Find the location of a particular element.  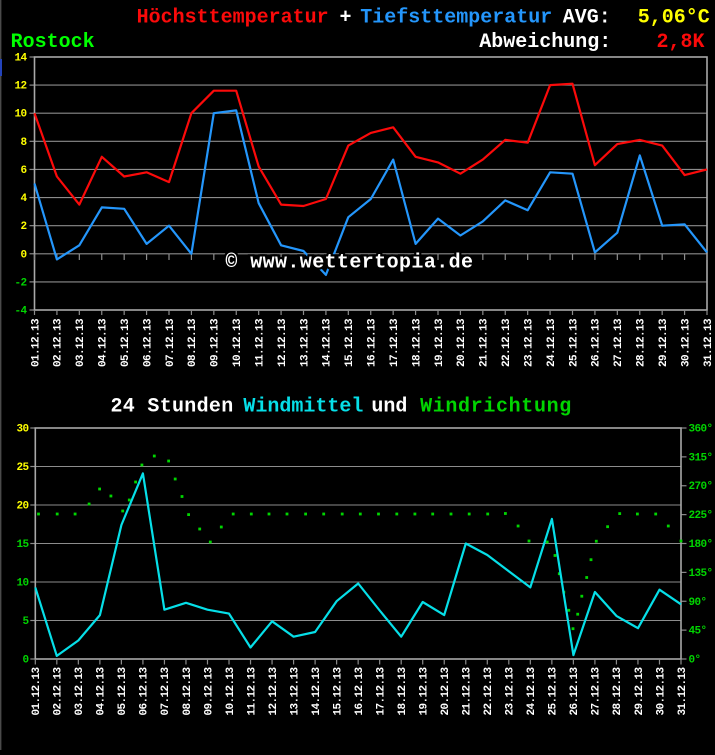

svg-text: 14 is located at coordinates (20, 59).